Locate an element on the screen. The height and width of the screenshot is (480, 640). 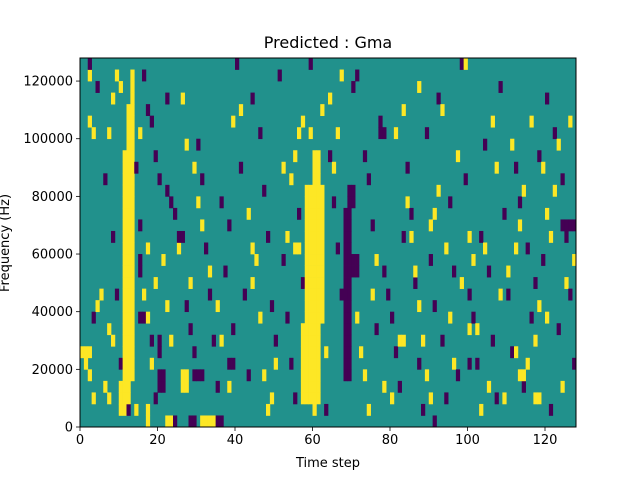
x-tick-label: 80 is located at coordinates (390, 440).